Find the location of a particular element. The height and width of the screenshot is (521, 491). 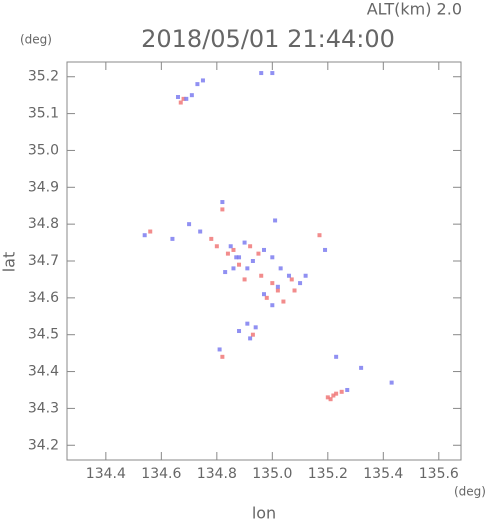

y-tick-label: 34.6 is located at coordinates (43, 298).